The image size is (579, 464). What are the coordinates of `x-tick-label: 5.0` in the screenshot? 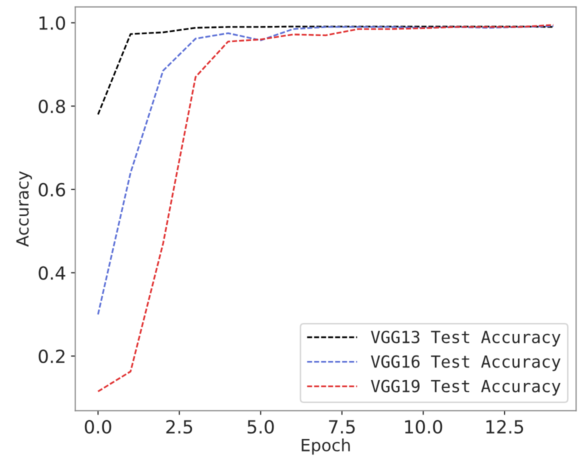 It's located at (261, 427).